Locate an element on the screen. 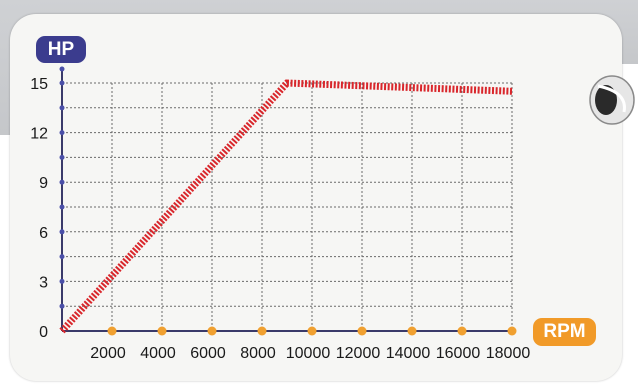 The width and height of the screenshot is (638, 387). x-tick-label: 2000 is located at coordinates (108, 353).